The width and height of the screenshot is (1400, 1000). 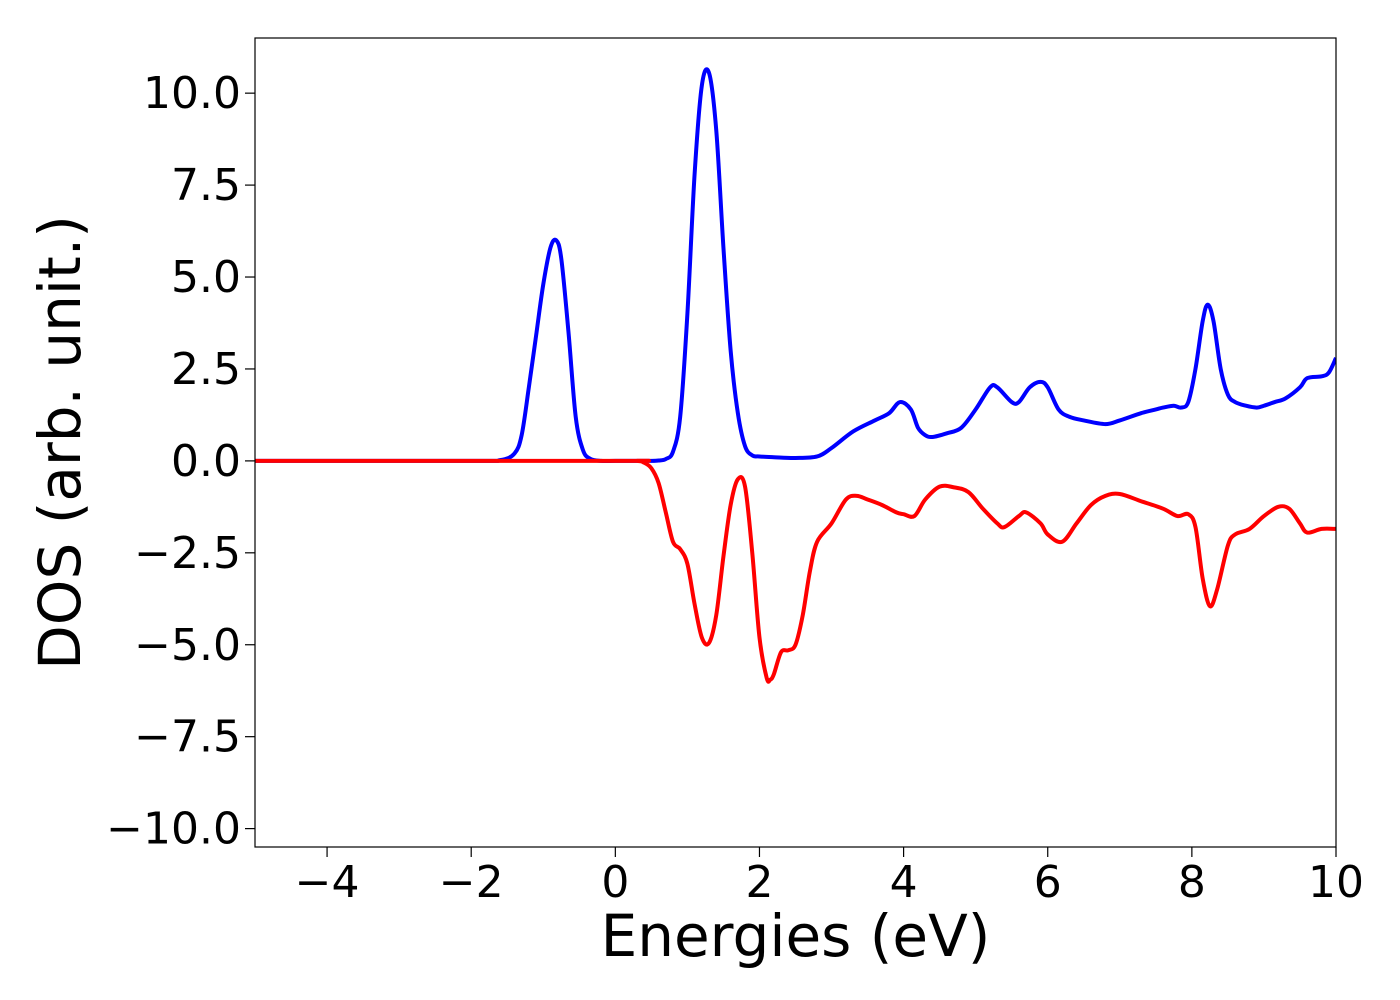 I want to click on x-tick-label: 10, so click(x=1336, y=882).